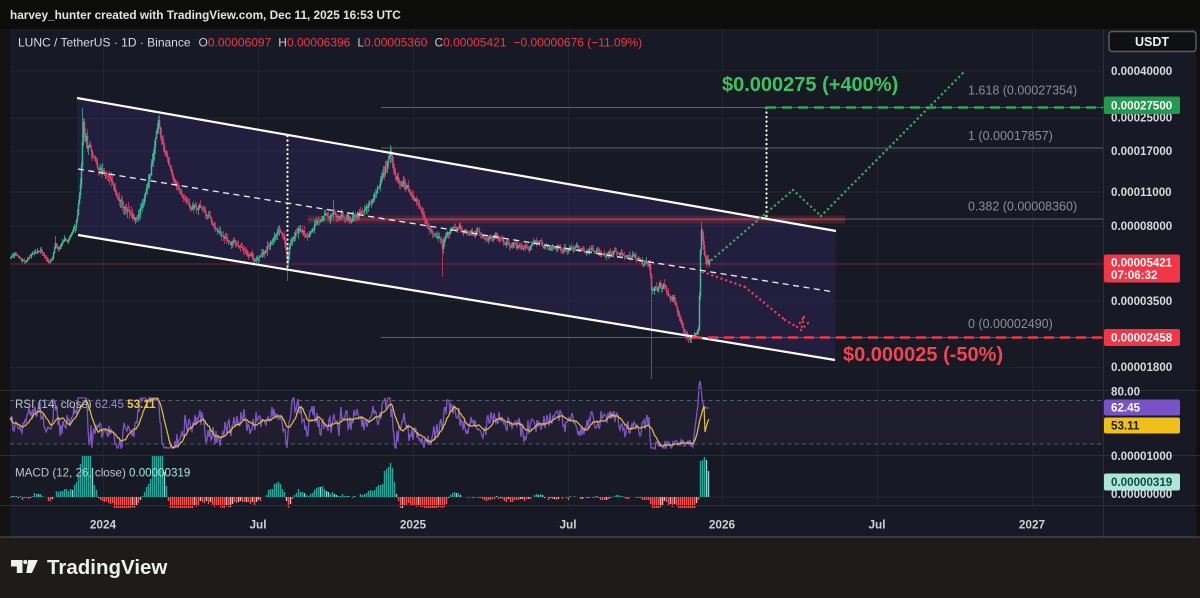  What do you see at coordinates (1141, 301) in the screenshot?
I see `svg-text: 0.00003500` at bounding box center [1141, 301].